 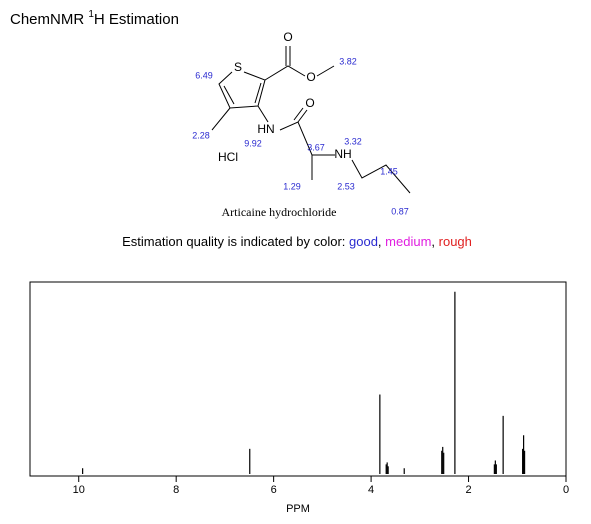 I want to click on chain, so click(x=311, y=149).